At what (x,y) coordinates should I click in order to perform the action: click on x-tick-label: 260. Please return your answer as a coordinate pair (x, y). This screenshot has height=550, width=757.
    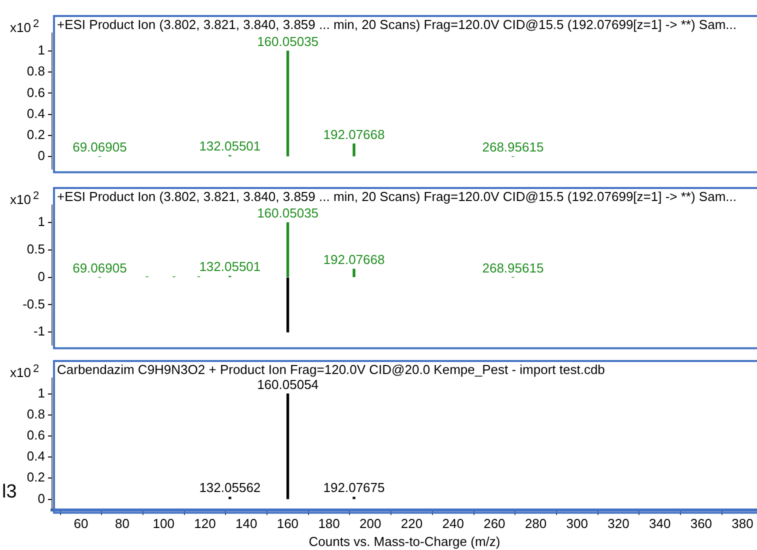
    Looking at the image, I should click on (495, 524).